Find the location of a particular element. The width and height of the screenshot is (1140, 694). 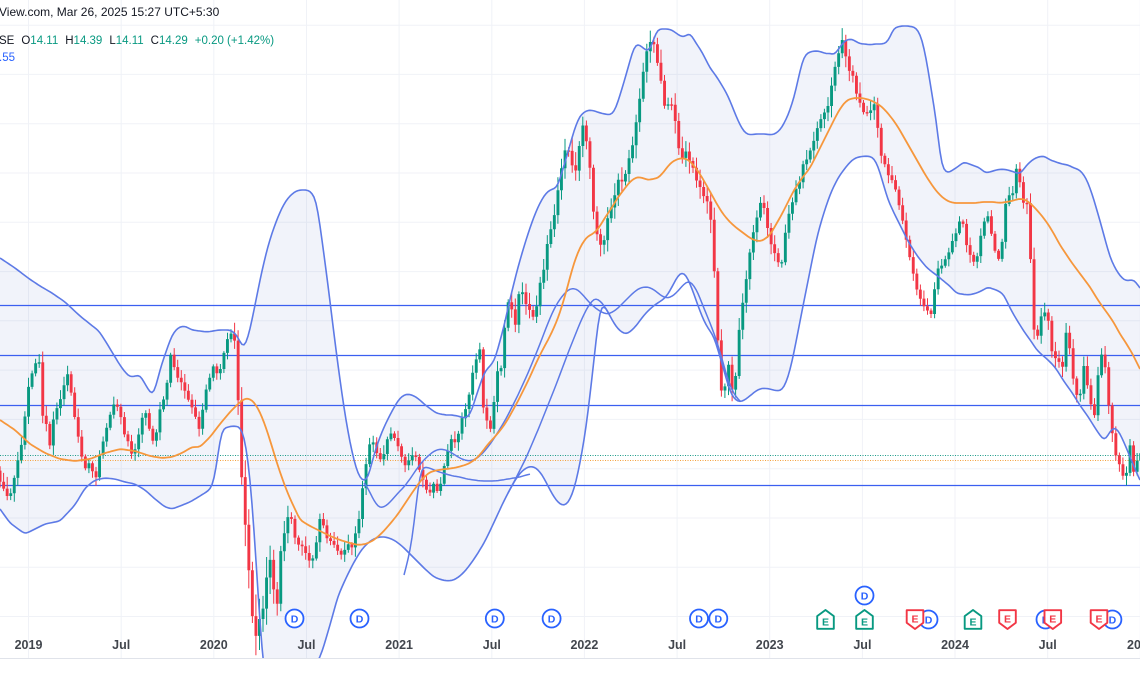

svg-text: 2022 is located at coordinates (584, 645).